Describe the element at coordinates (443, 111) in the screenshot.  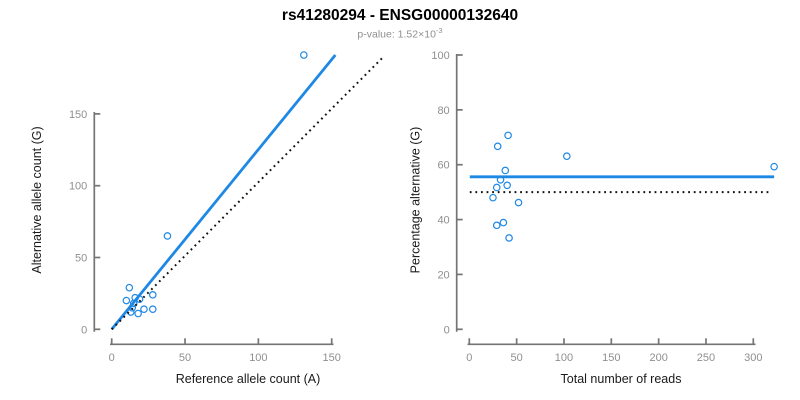
I see `y-tick-label: 80` at that location.